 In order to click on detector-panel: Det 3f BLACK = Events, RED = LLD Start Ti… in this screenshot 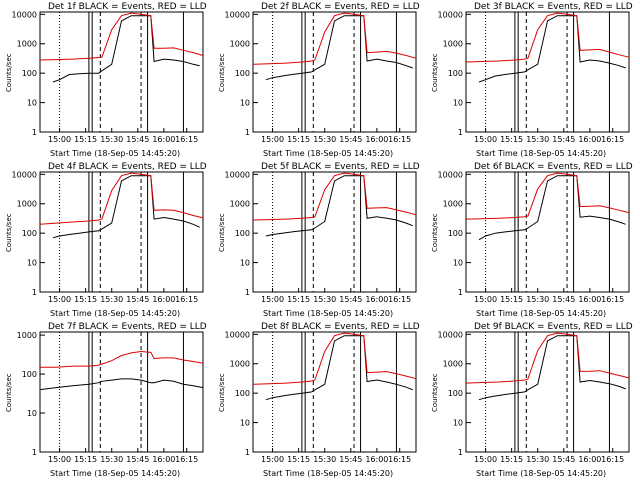, I will do `click(532, 80)`.